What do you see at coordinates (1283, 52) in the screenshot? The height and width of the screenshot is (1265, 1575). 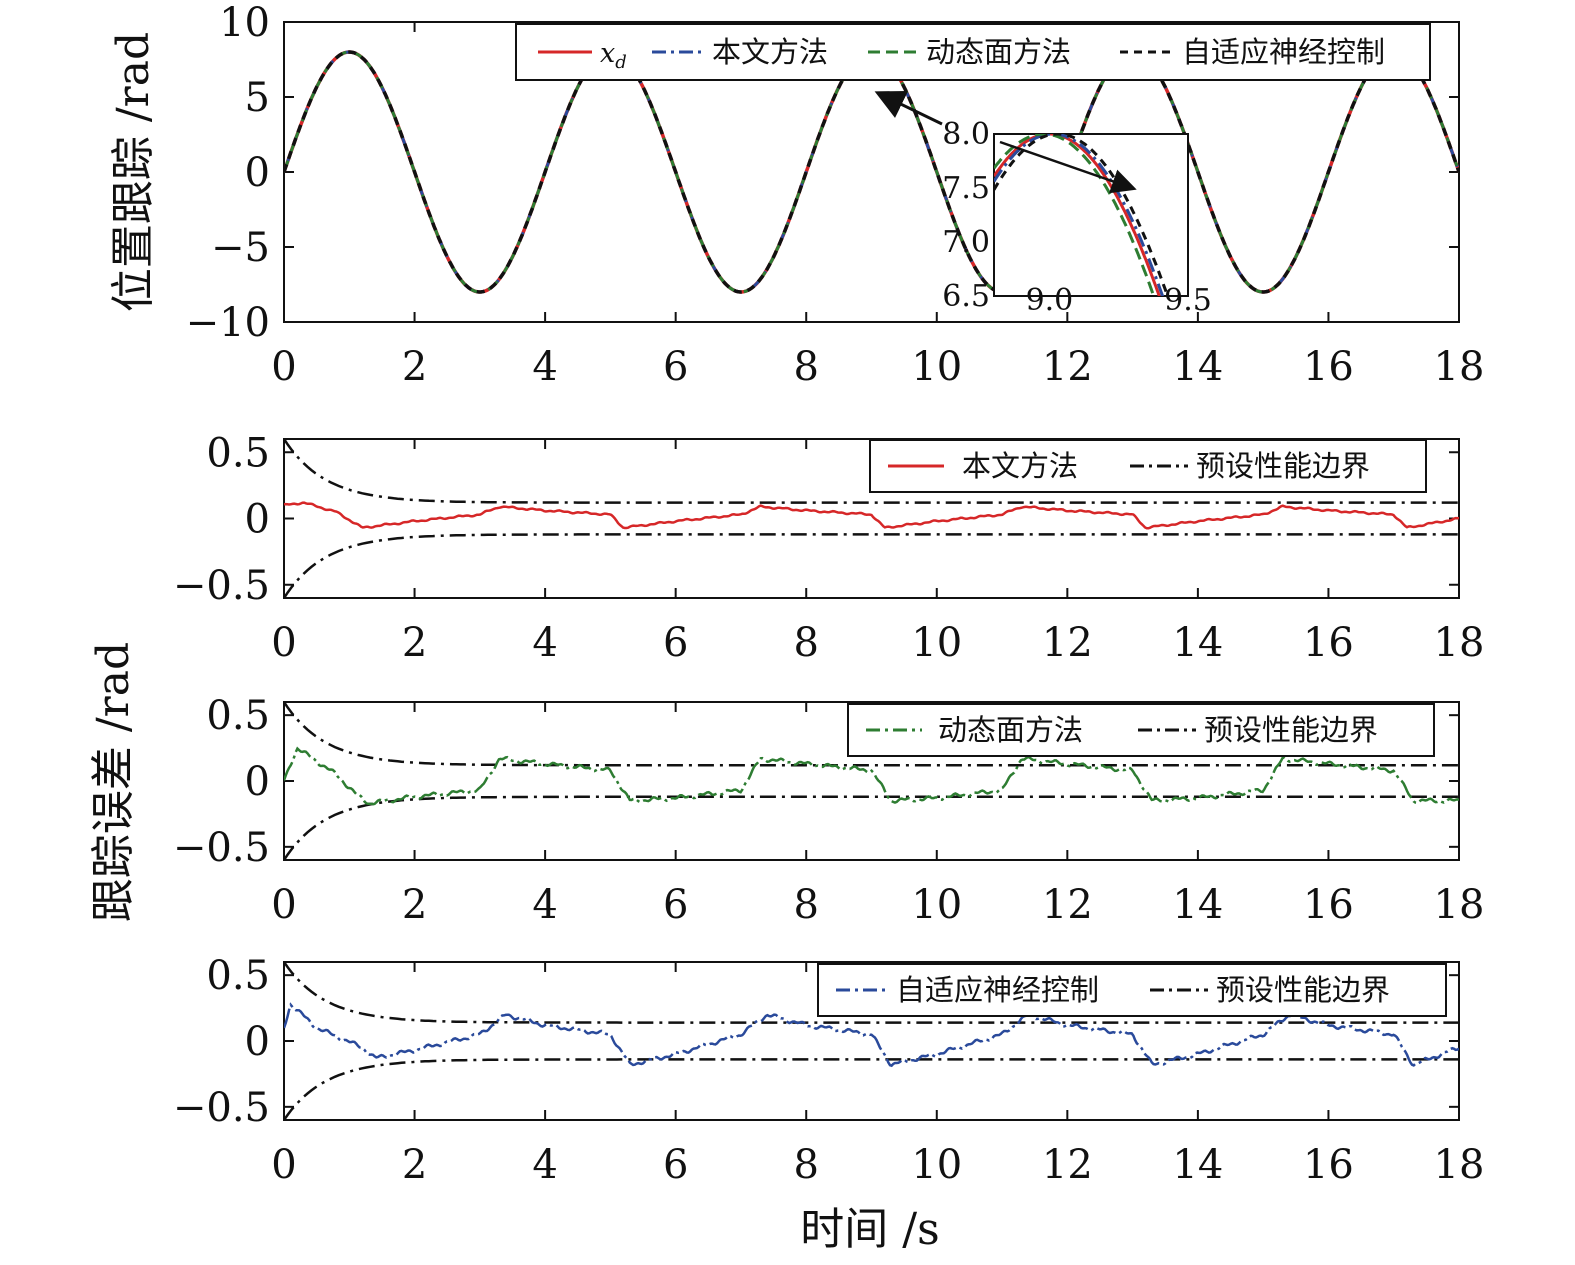 I see `legend-anc-label: 自适应神经控制` at bounding box center [1283, 52].